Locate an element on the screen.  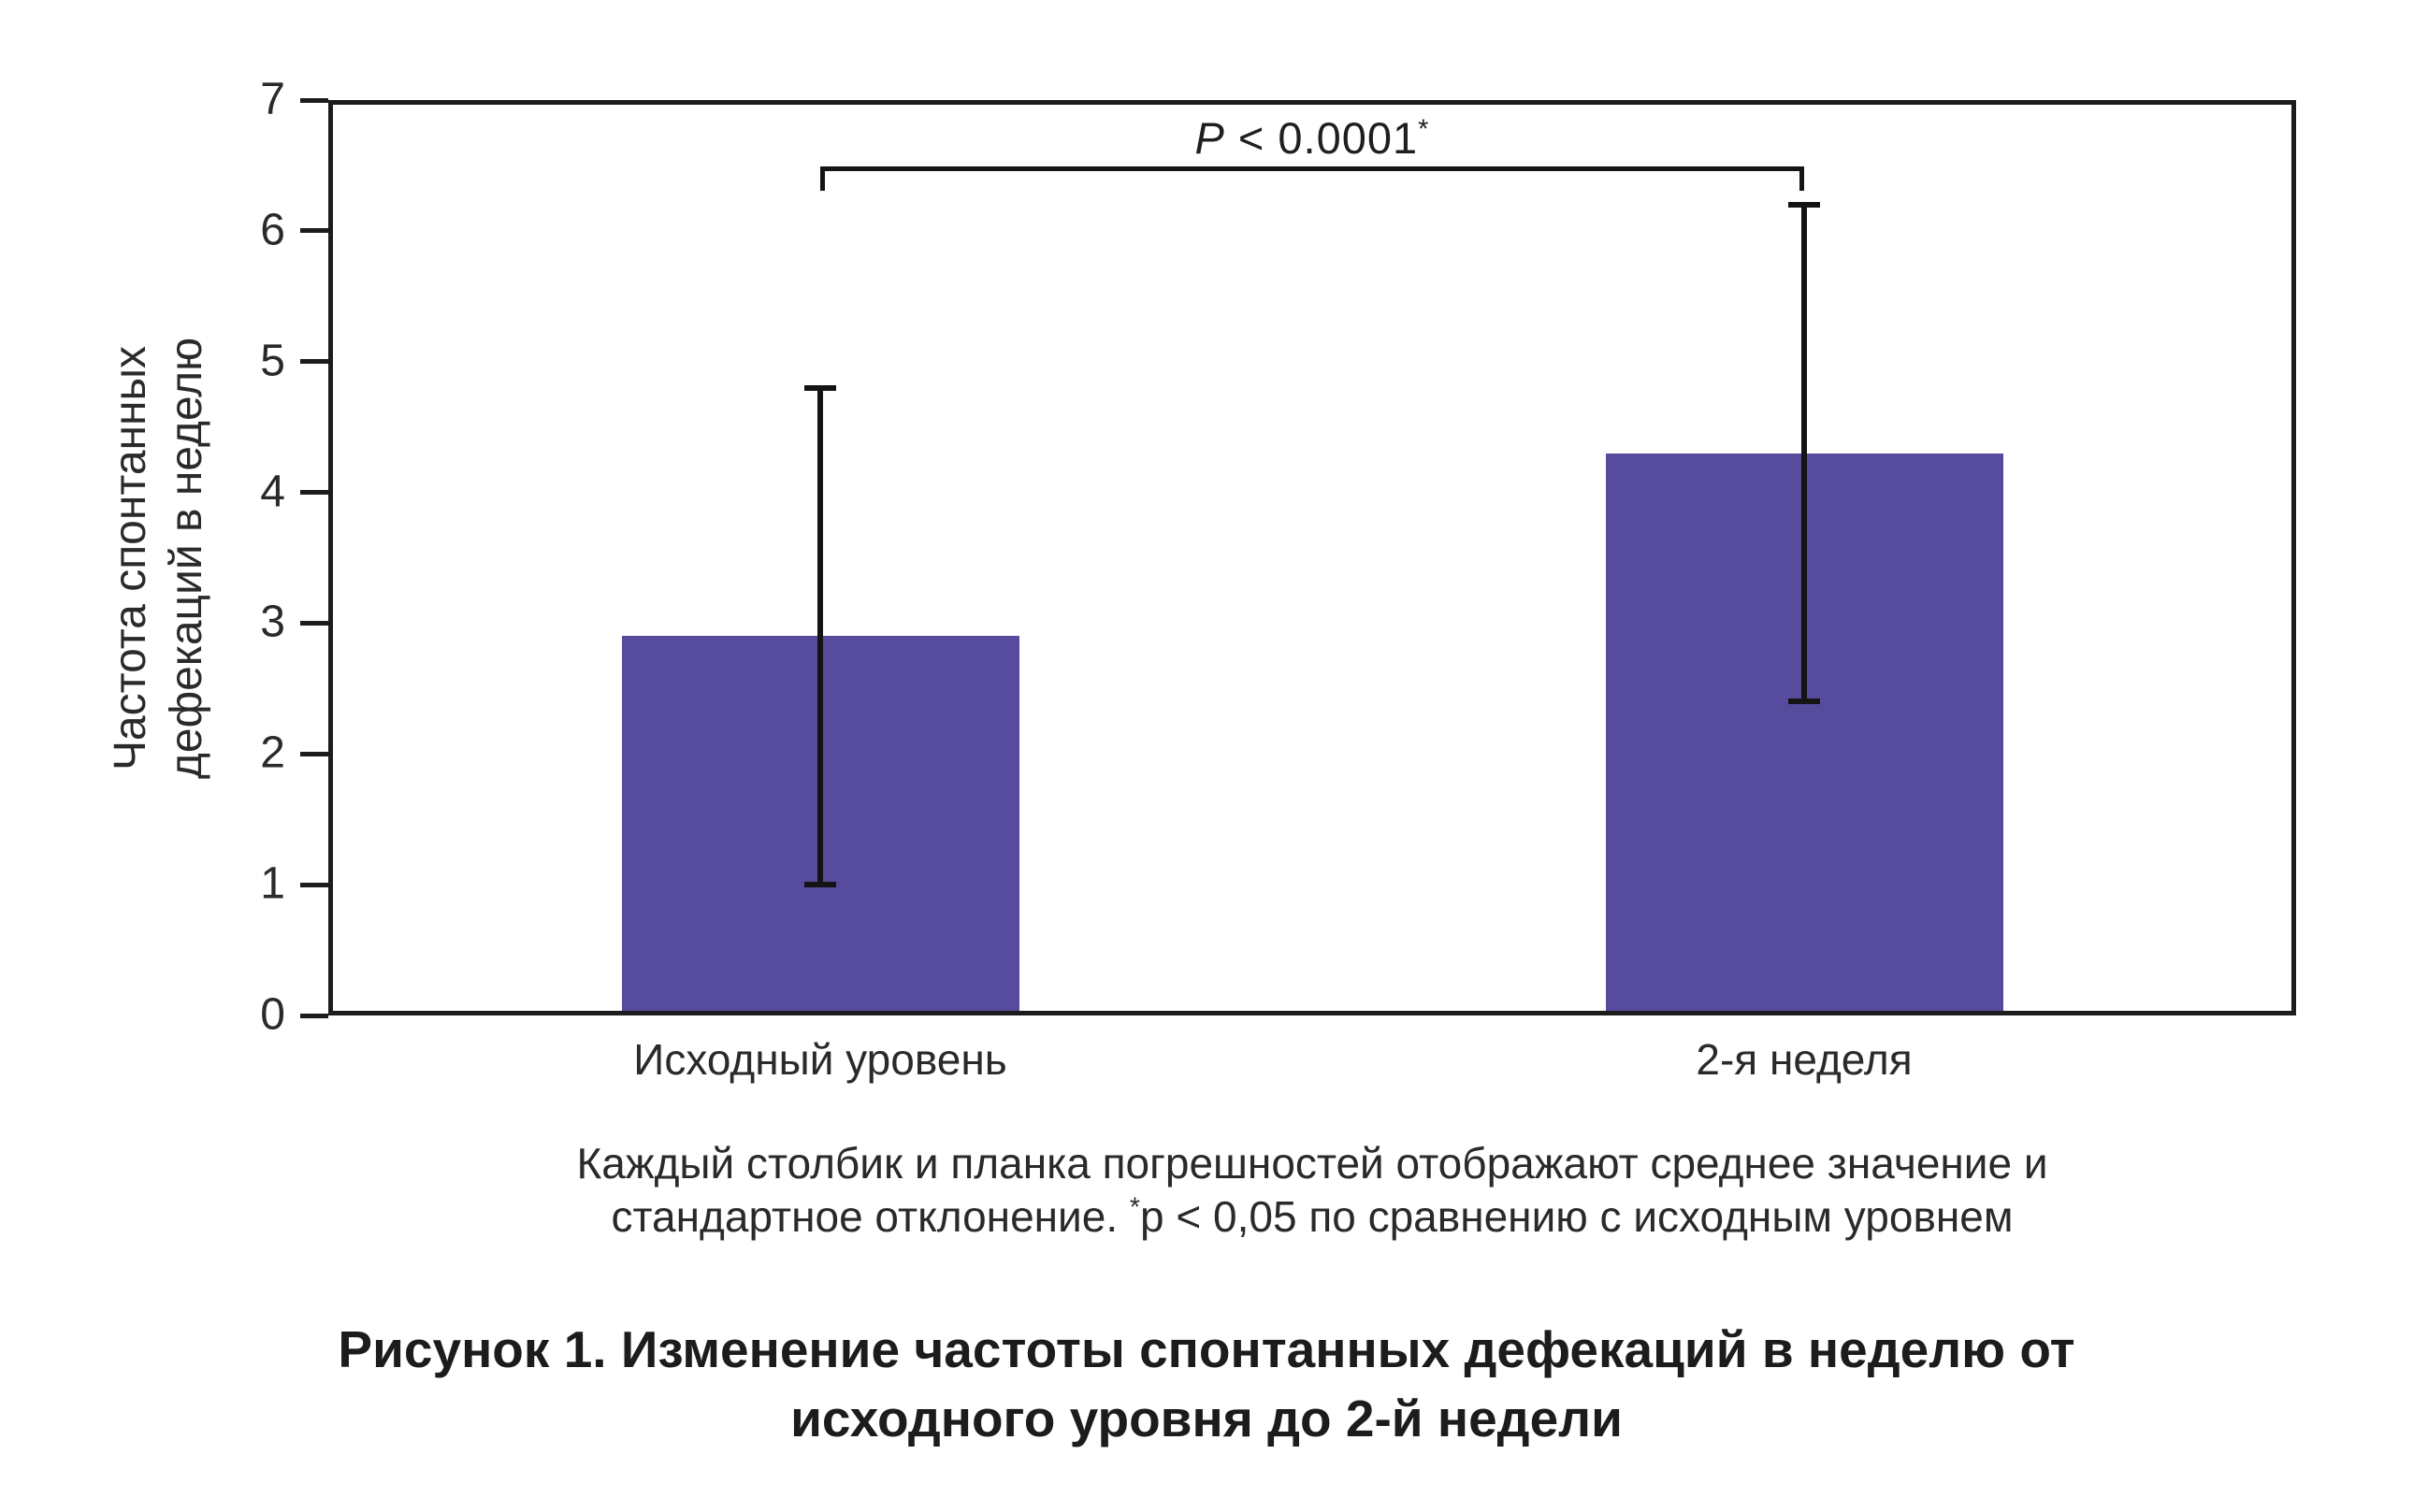
p-symbol: P is located at coordinates (1209, 138).